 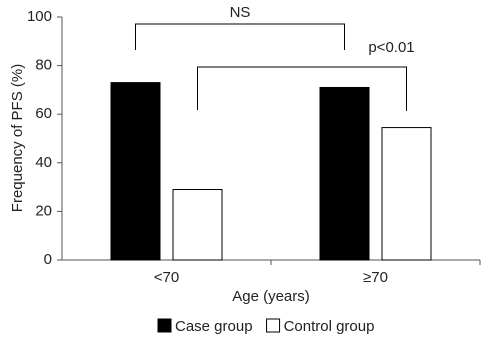 I want to click on x-tick-label: ≥70, so click(x=375, y=277).